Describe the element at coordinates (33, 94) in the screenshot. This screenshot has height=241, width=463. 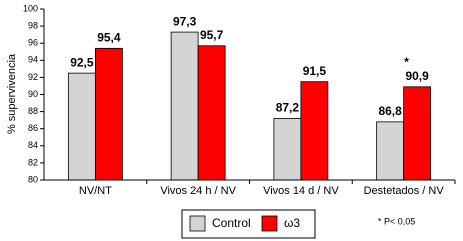
I see `y-tick-label: 90` at that location.